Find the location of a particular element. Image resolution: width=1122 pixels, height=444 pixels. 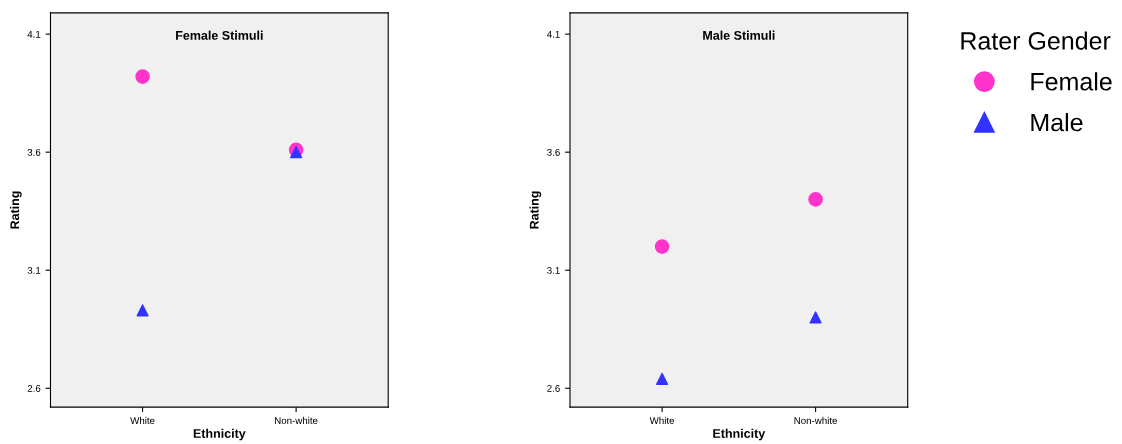

text: Female Stimuli is located at coordinates (219, 35).